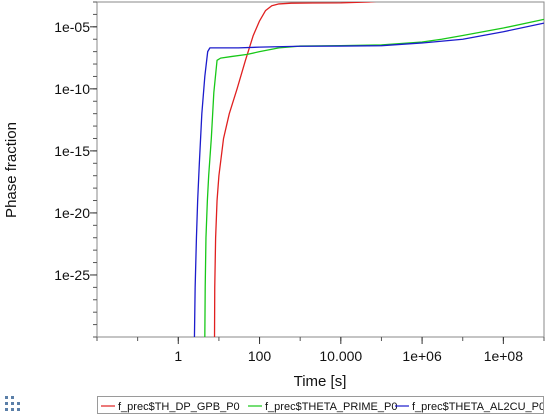 This screenshot has height=418, width=548. What do you see at coordinates (14, 403) in the screenshot?
I see `dots-grid-icon` at bounding box center [14, 403].